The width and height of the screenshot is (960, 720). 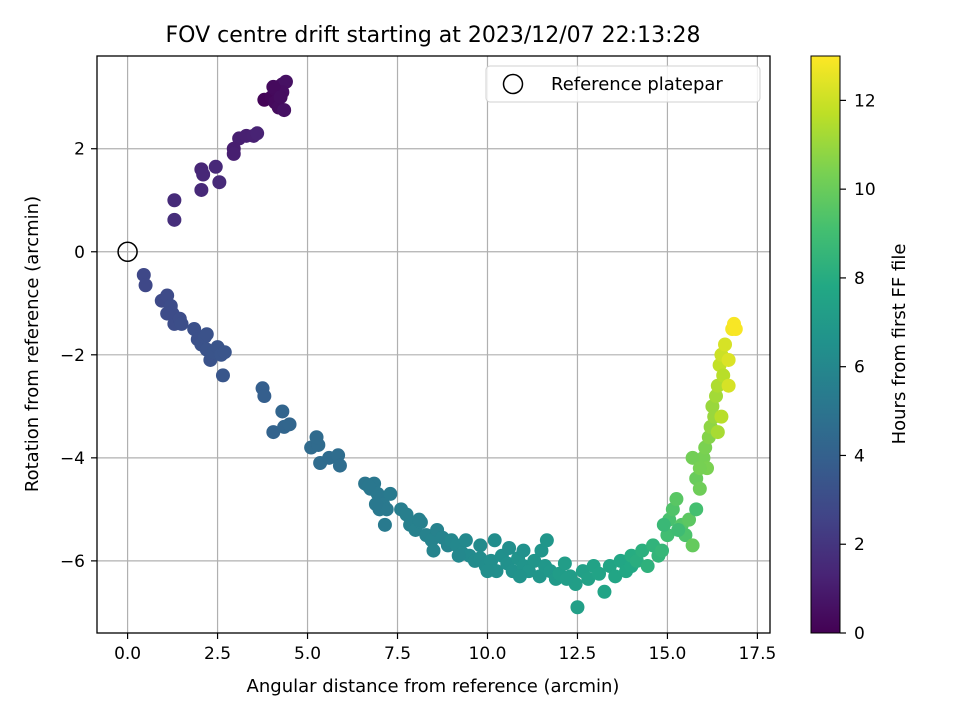 I want to click on y-tick-label: 0, so click(x=79, y=253).